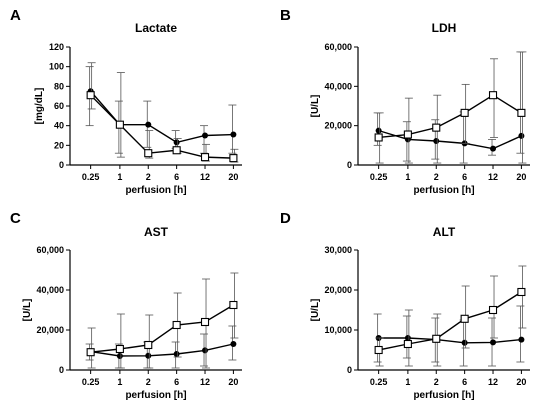 The width and height of the screenshot is (550, 410). Describe the element at coordinates (15, 15) in the screenshot. I see `panel-letter: A` at that location.